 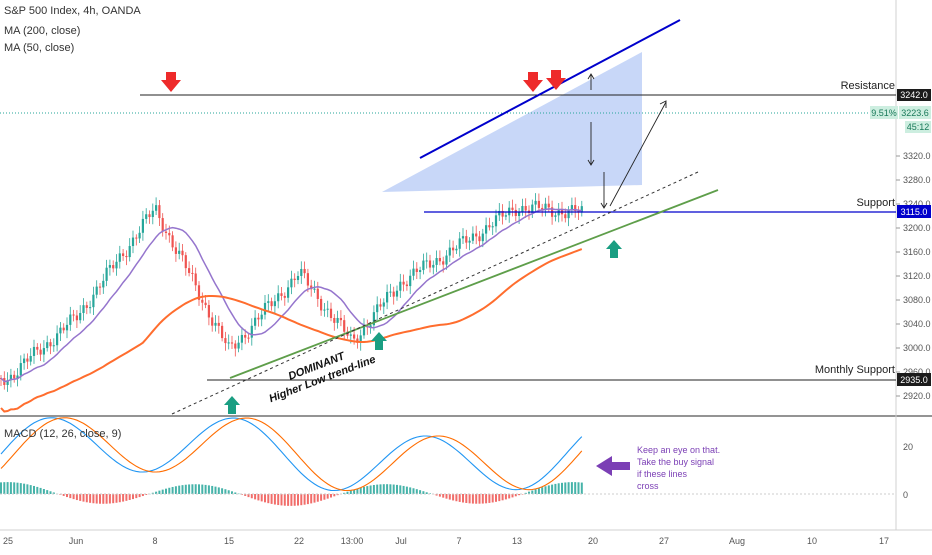 I want to click on time-tick-label: 25, so click(x=8, y=541).